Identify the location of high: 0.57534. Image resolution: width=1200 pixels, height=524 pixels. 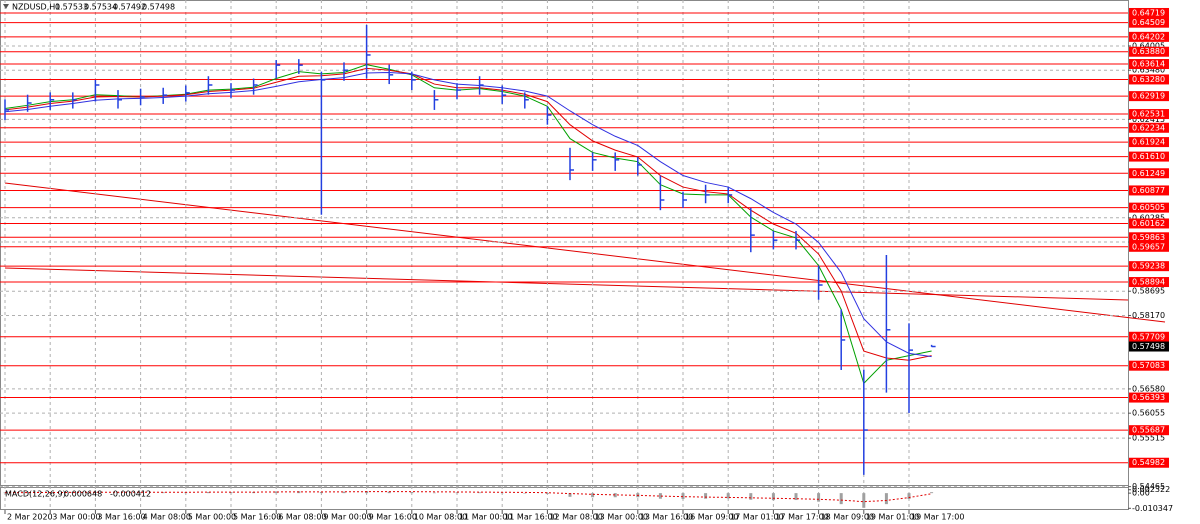
(100, 7).